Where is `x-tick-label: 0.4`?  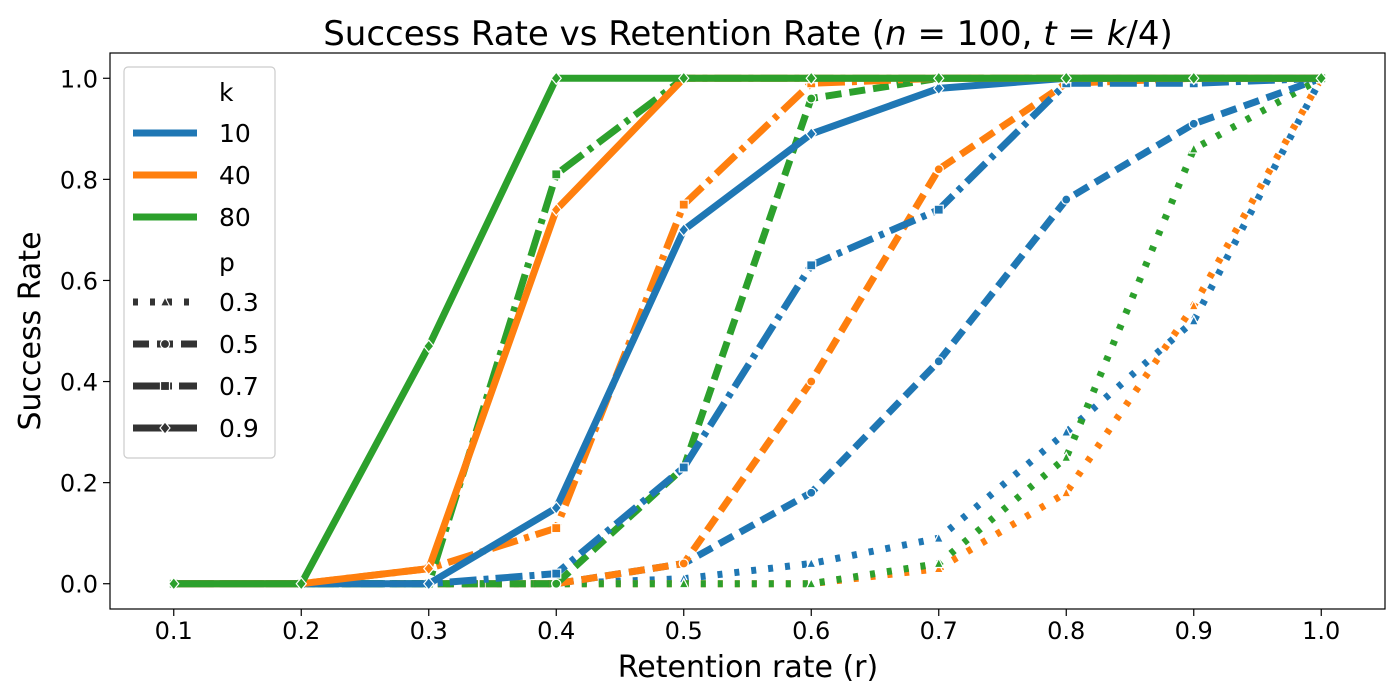
x-tick-label: 0.4 is located at coordinates (556, 631).